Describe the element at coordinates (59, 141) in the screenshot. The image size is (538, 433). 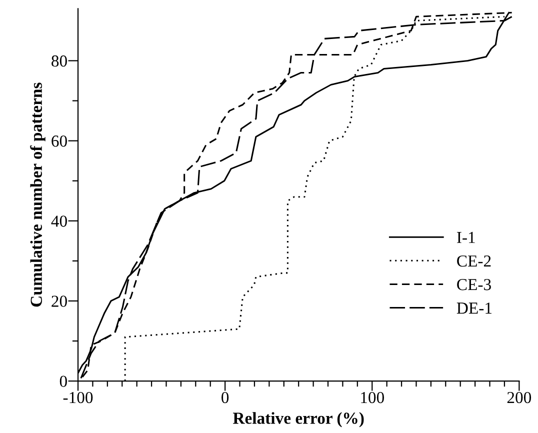
I see `y-tick-label: 60` at that location.